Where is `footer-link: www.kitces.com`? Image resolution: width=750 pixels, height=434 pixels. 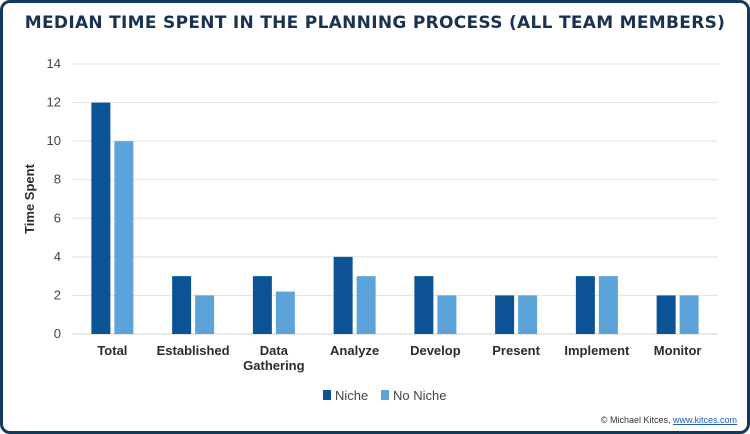
footer-link: www.kitces.com is located at coordinates (704, 420).